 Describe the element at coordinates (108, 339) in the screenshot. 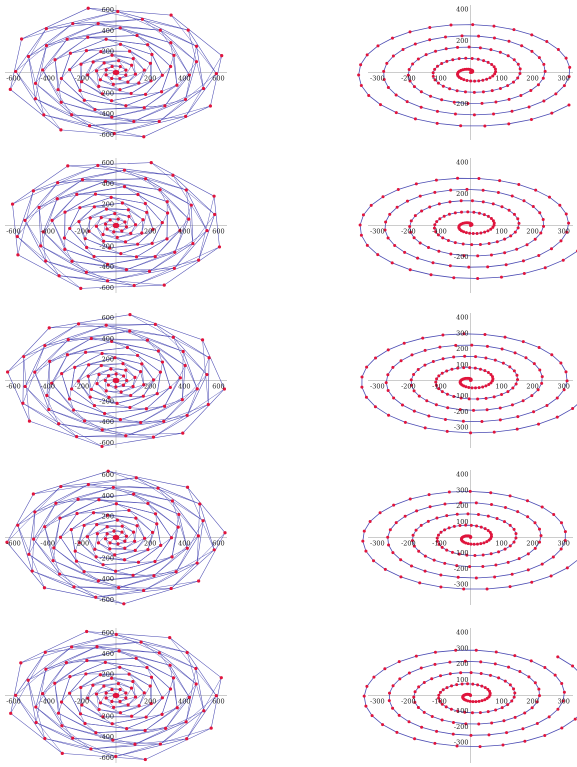

I see `y-tick-label: 400` at that location.